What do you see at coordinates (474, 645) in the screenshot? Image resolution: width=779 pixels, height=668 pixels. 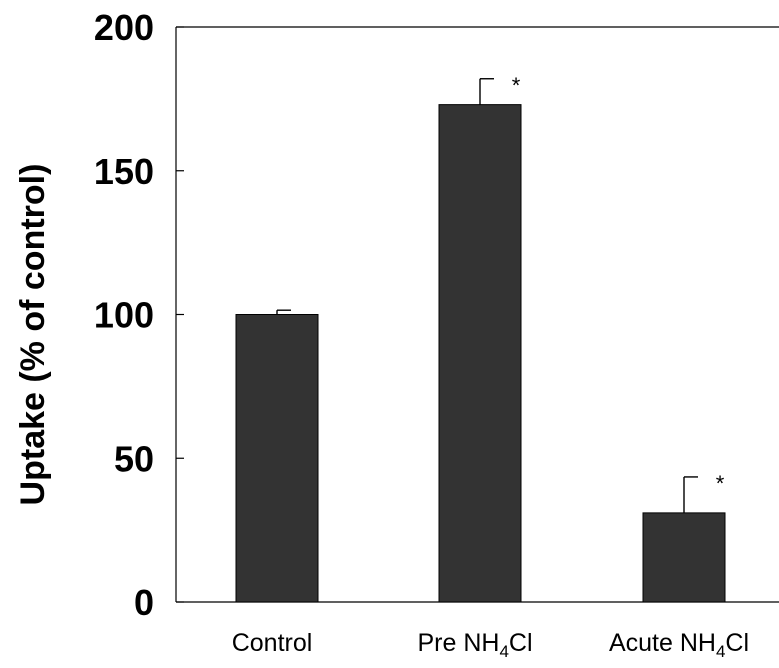 I see `category-label: Pre NH4Cl` at bounding box center [474, 645].